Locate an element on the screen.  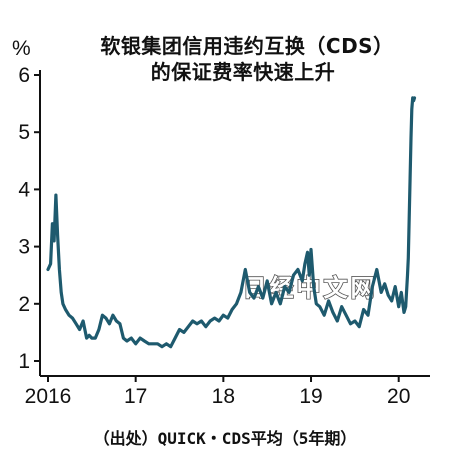
chart-title-line1: 软银集团信用违约互换（CDS） is located at coordinates (247, 46).